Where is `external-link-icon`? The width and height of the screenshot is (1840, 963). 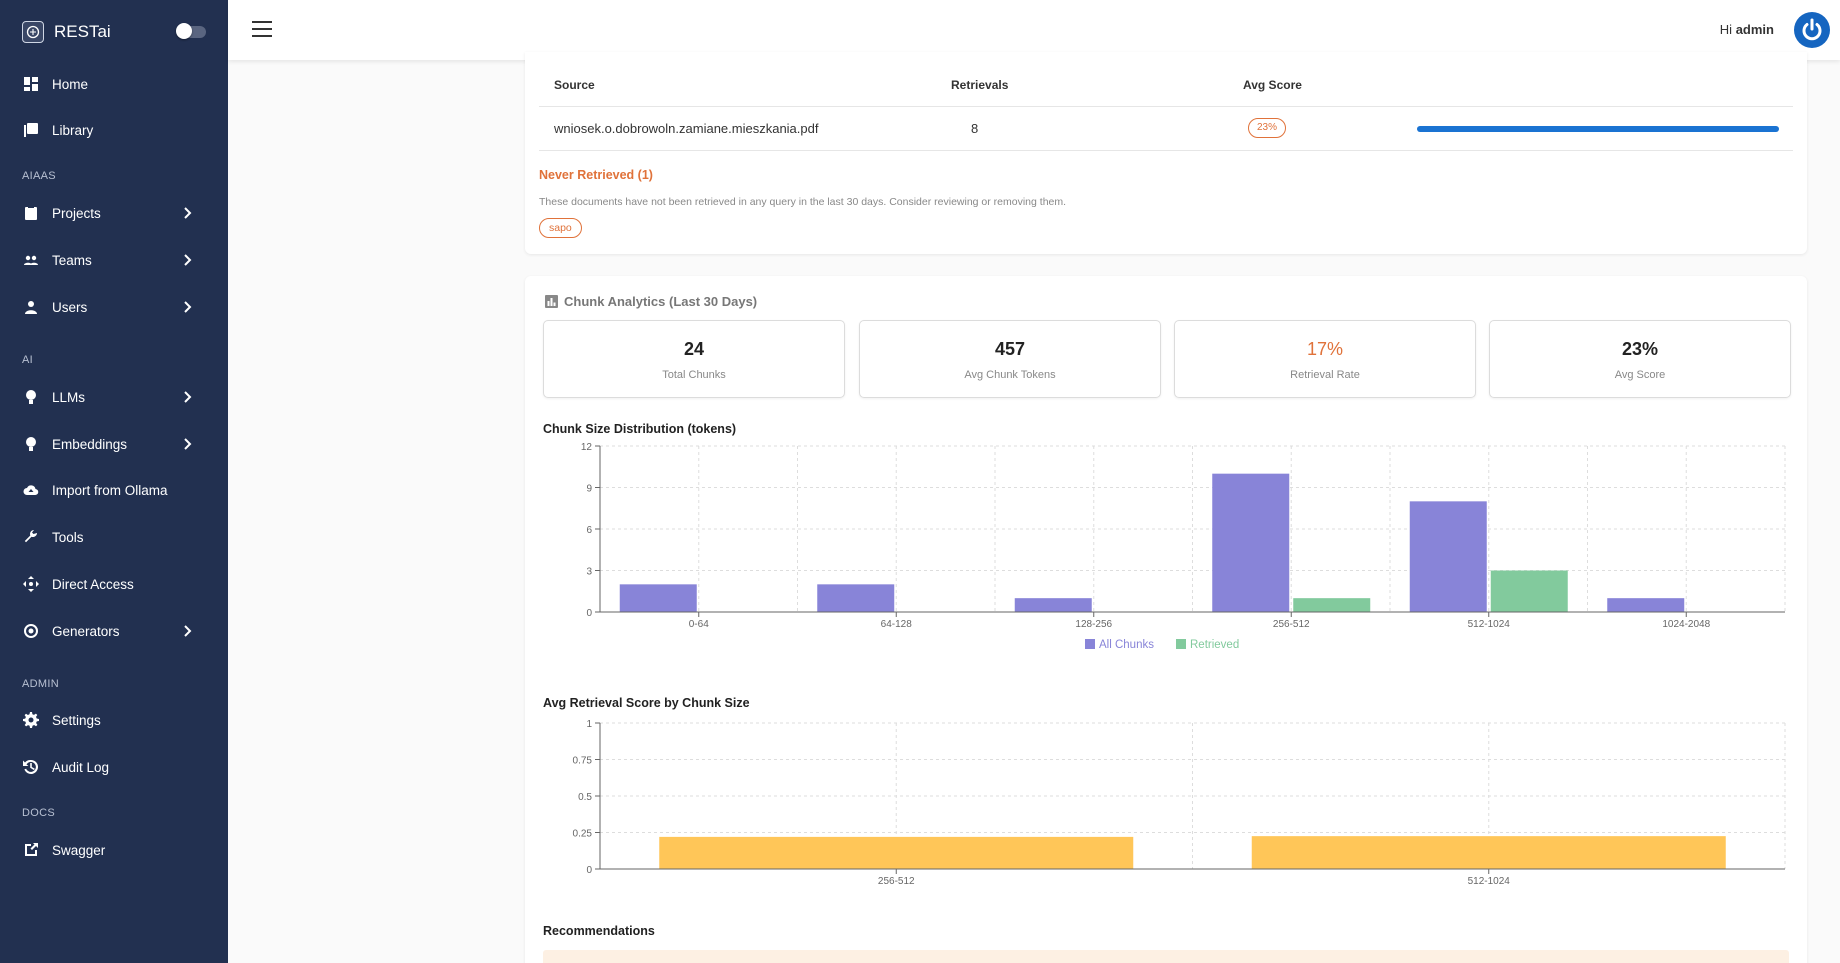 external-link-icon is located at coordinates (31, 850).